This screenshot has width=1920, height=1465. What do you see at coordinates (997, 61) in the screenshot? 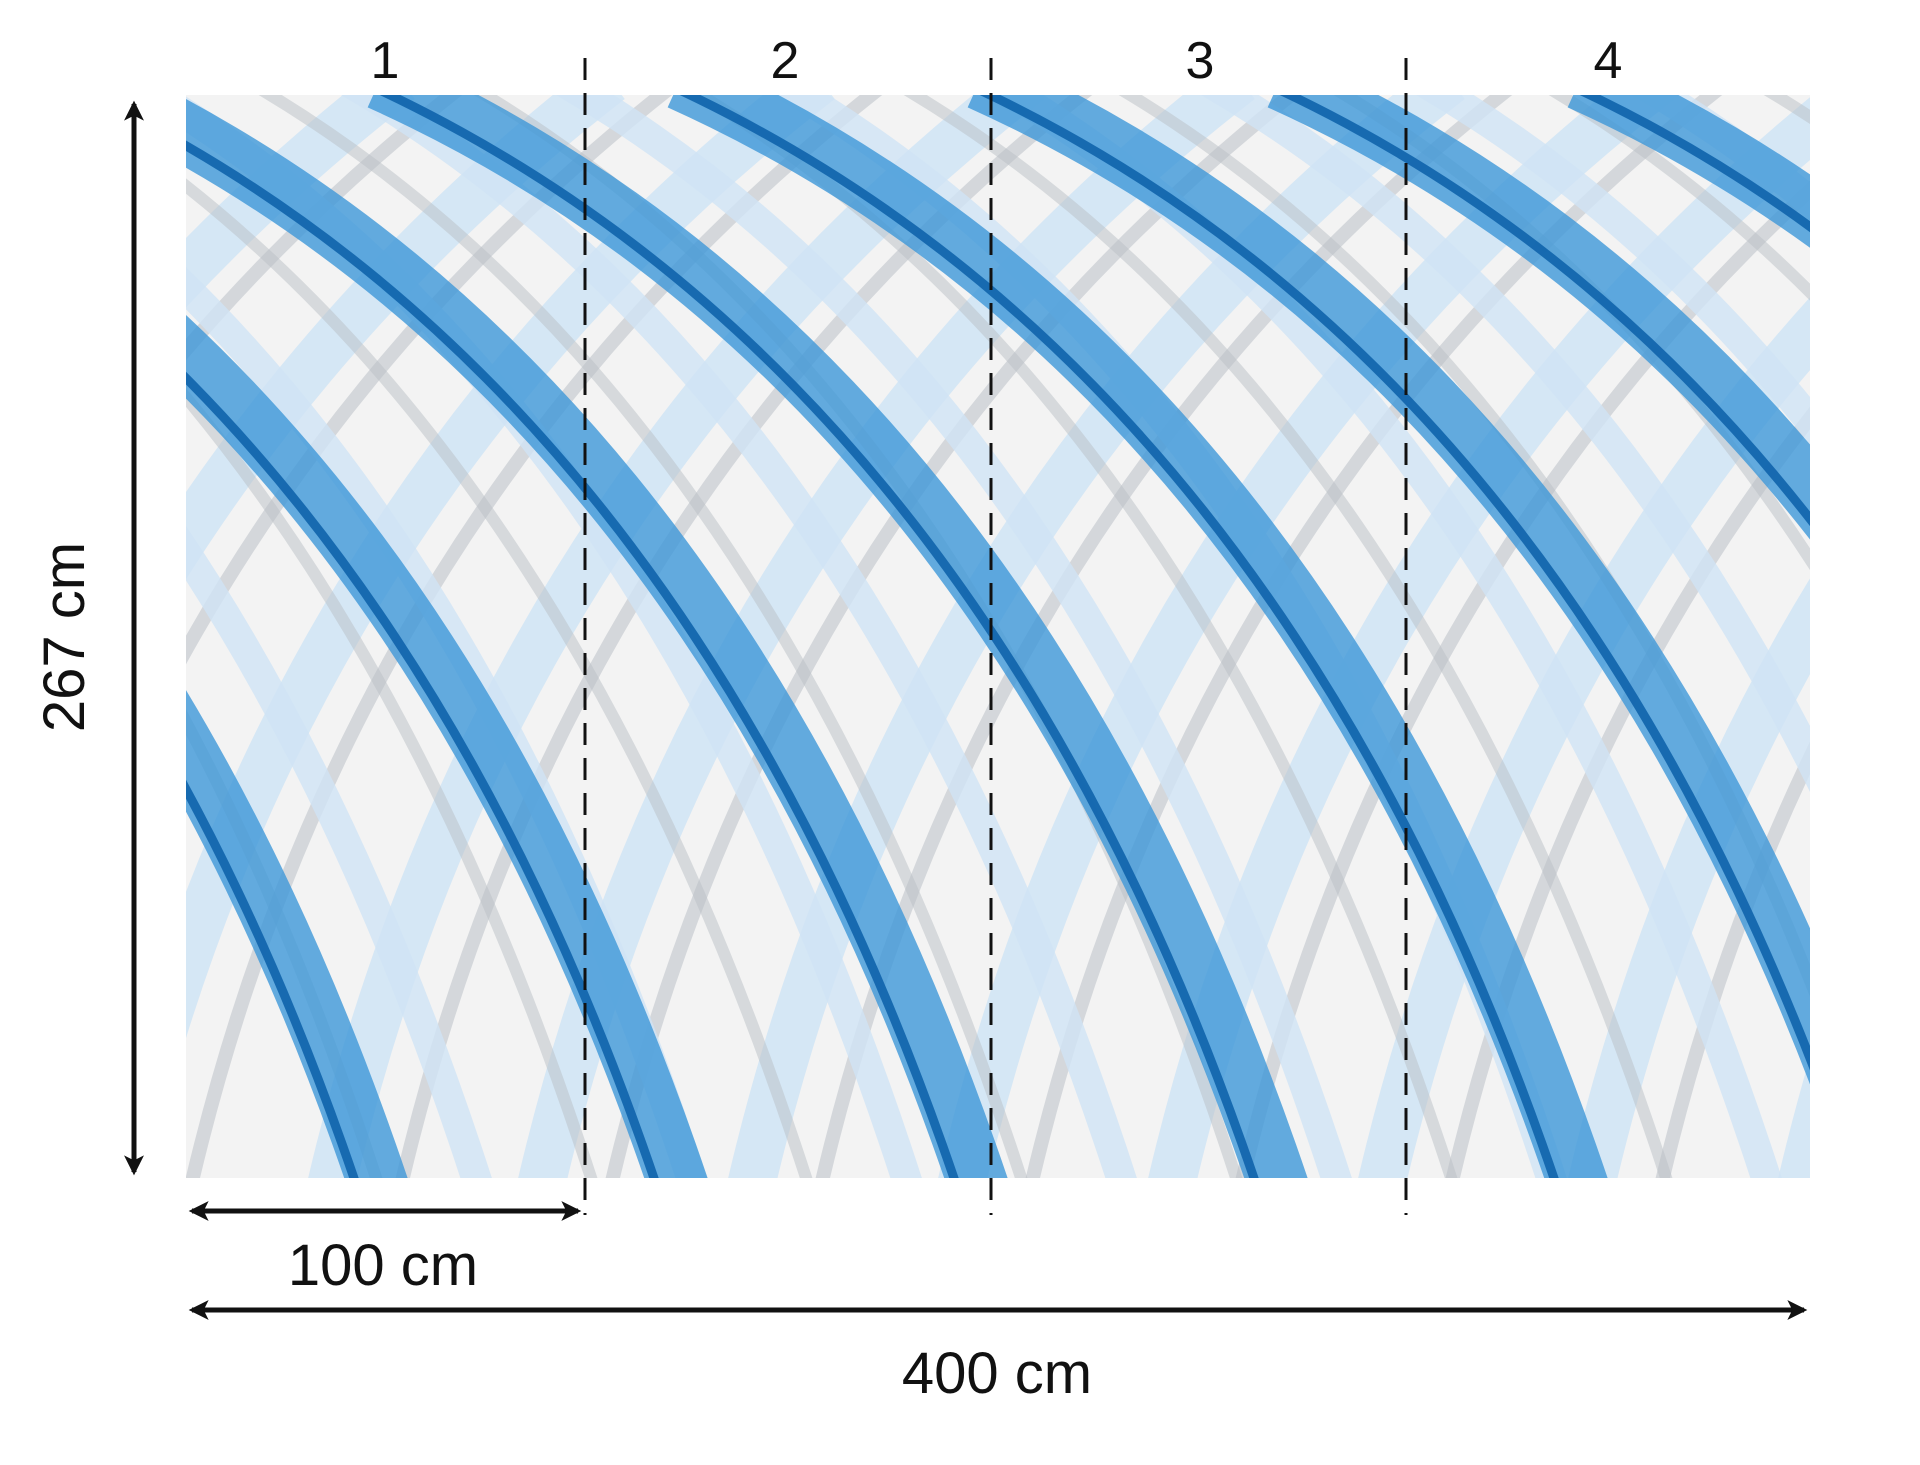
I see `panel-numbers: 1 2 3 4` at bounding box center [997, 61].